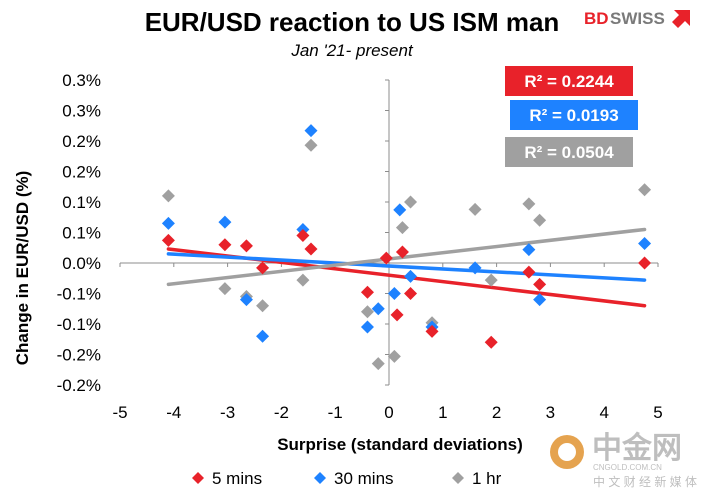  Describe the element at coordinates (681, 19) in the screenshot. I see `logo-arrow-icon` at that location.